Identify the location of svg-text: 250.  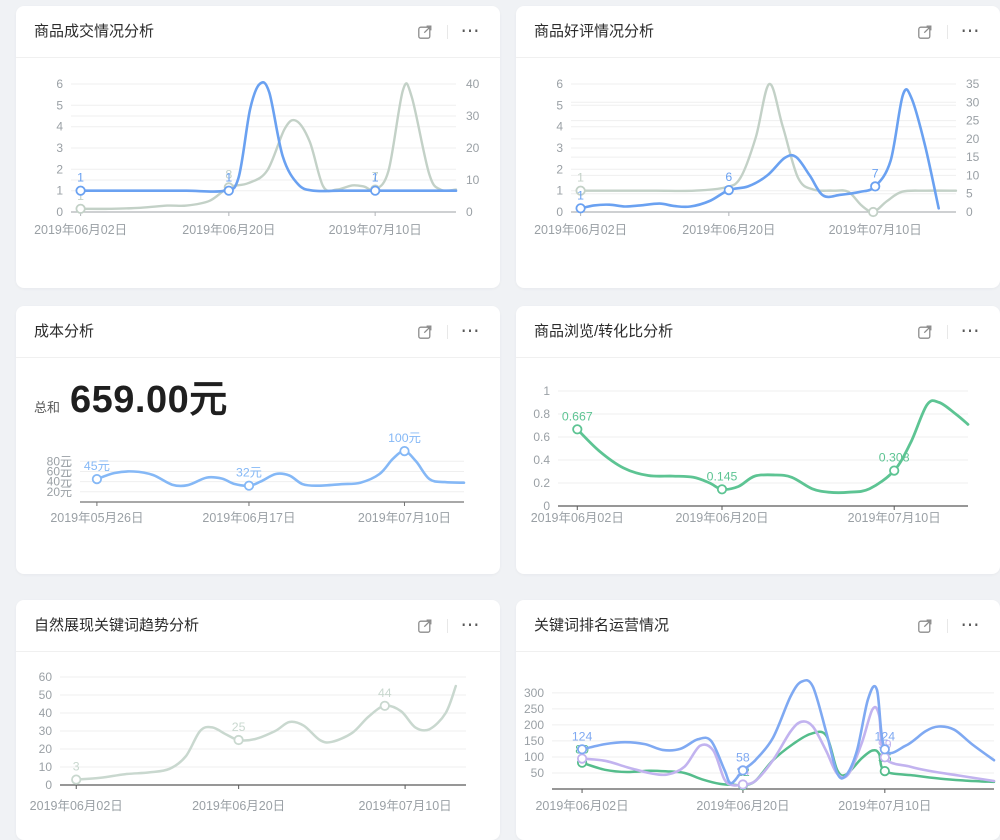
(534, 709).